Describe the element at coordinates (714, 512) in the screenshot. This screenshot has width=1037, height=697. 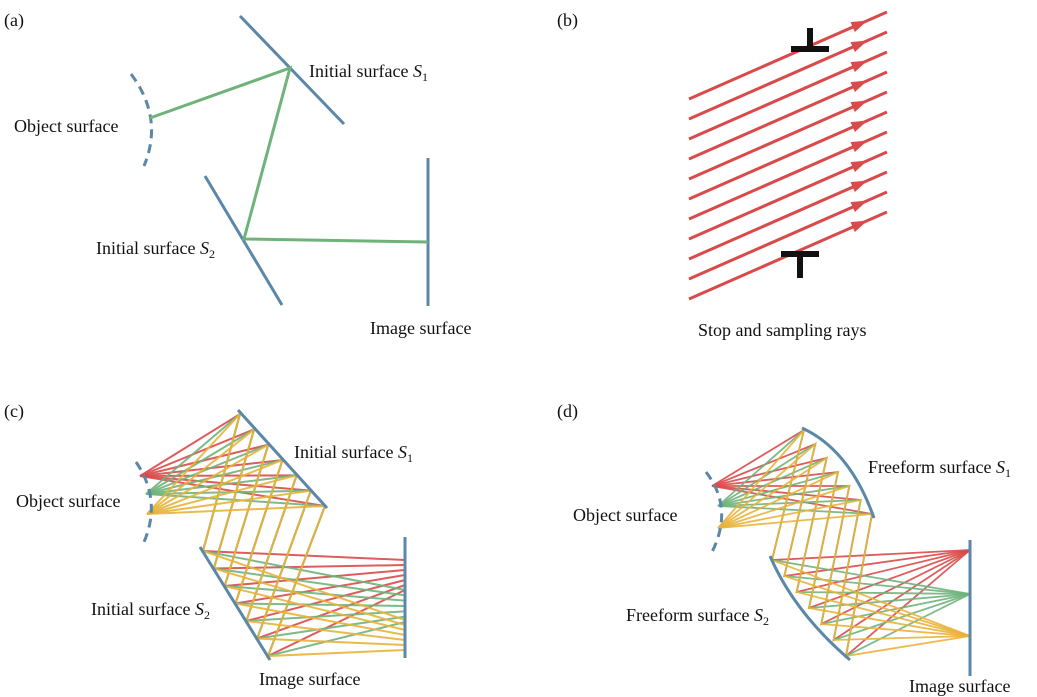
I see `panel-d-object-surface` at that location.